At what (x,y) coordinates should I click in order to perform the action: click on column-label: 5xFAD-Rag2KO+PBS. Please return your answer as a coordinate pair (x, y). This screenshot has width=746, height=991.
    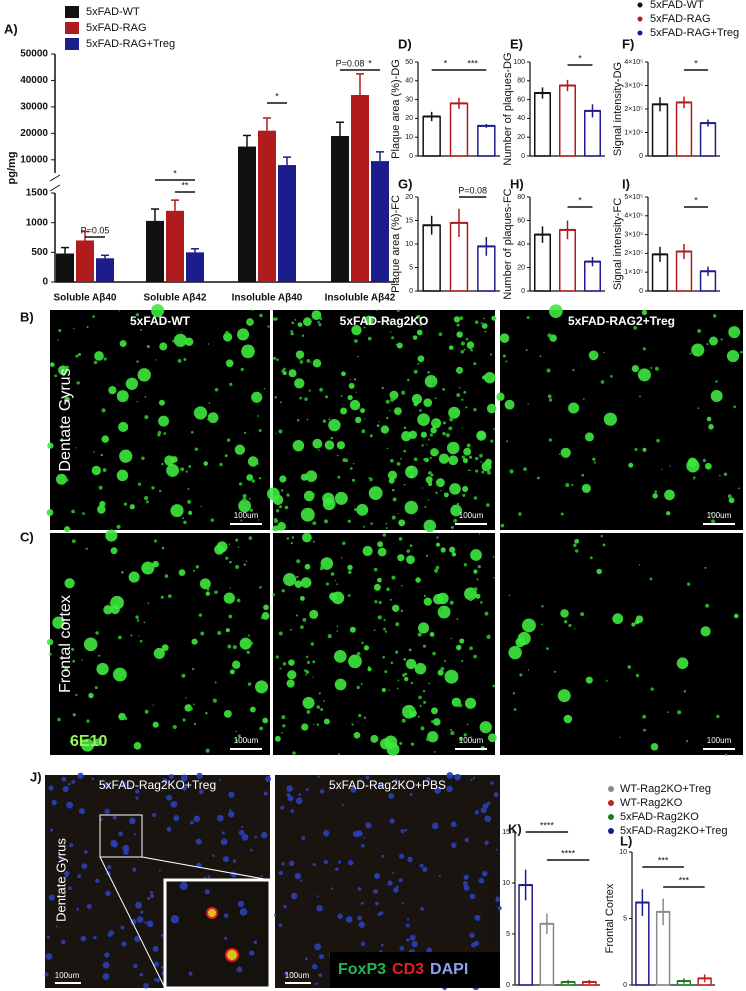
    Looking at the image, I should click on (387, 785).